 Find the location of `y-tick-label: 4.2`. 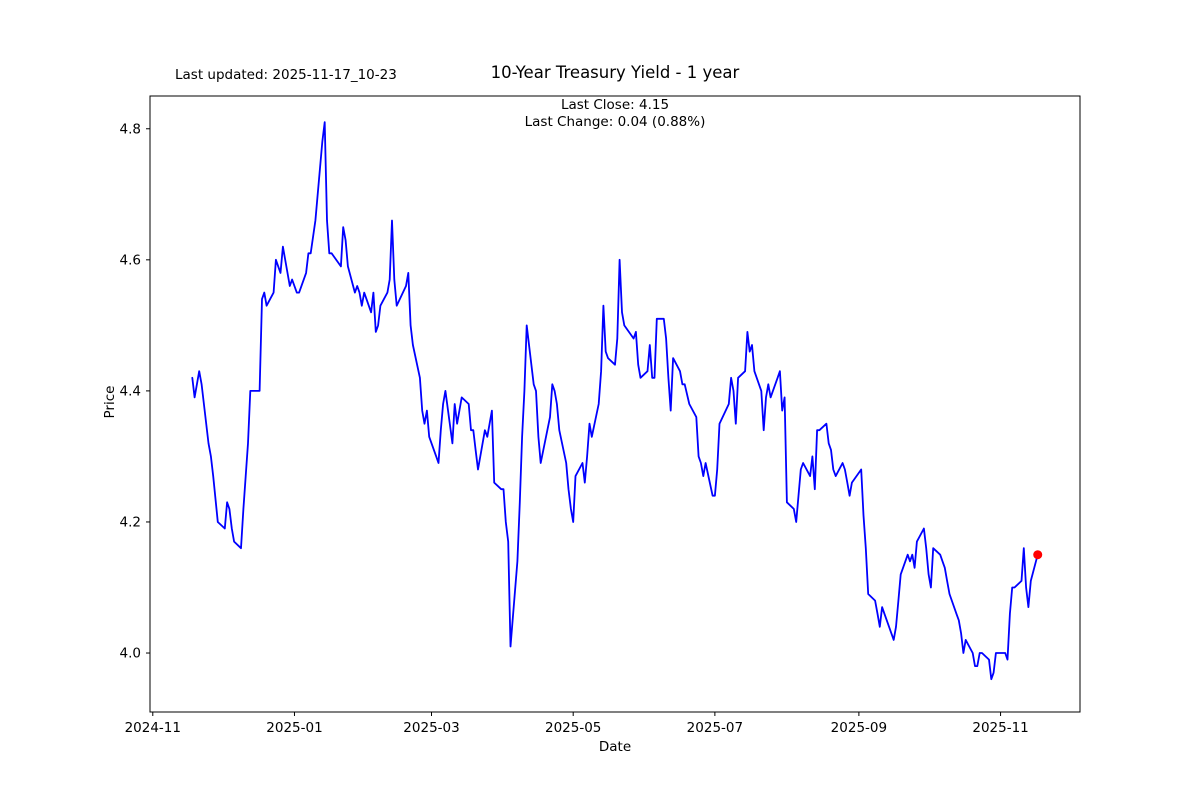

y-tick-label: 4.2 is located at coordinates (130, 523).